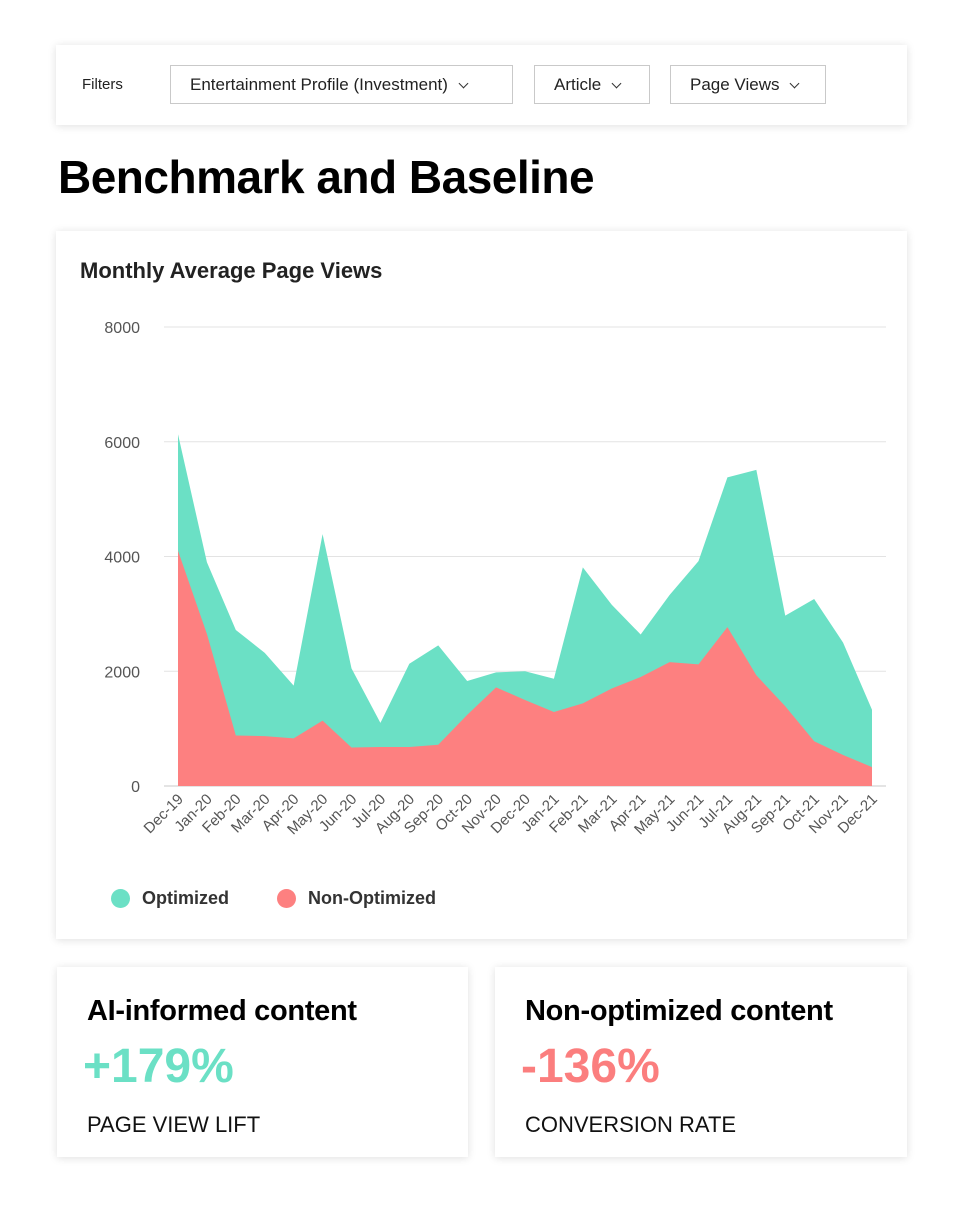  What do you see at coordinates (158, 1066) in the screenshot?
I see `stat-value: +179%` at bounding box center [158, 1066].